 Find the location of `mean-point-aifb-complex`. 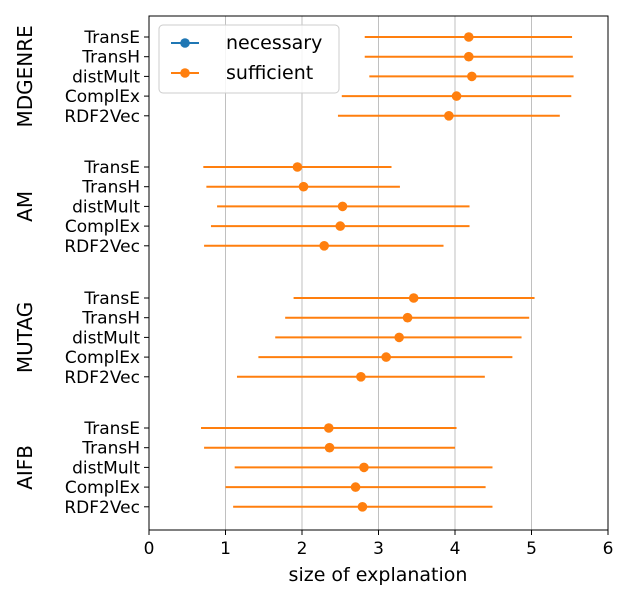

mean-point-aifb-complex is located at coordinates (355, 487).